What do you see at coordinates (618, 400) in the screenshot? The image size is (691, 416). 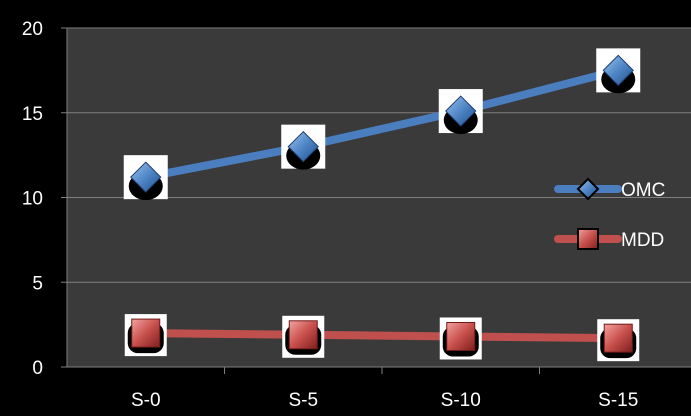 I see `x-tick-label-S-15: S-15` at bounding box center [618, 400].